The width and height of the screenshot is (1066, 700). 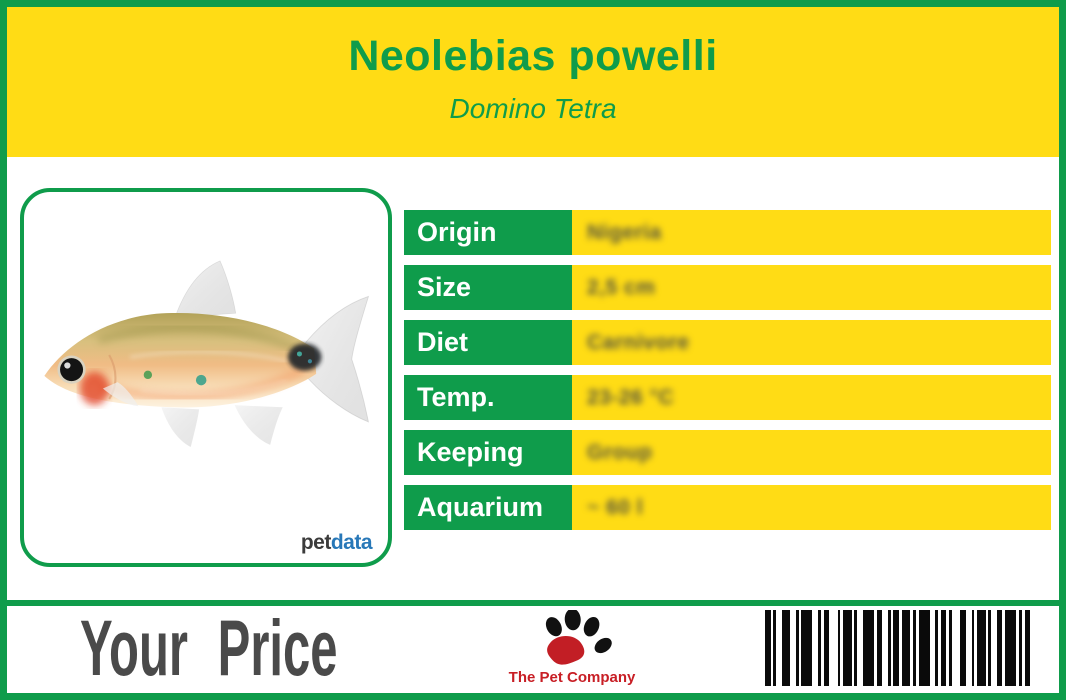 I want to click on row-value: ~ 60 l, so click(x=811, y=507).